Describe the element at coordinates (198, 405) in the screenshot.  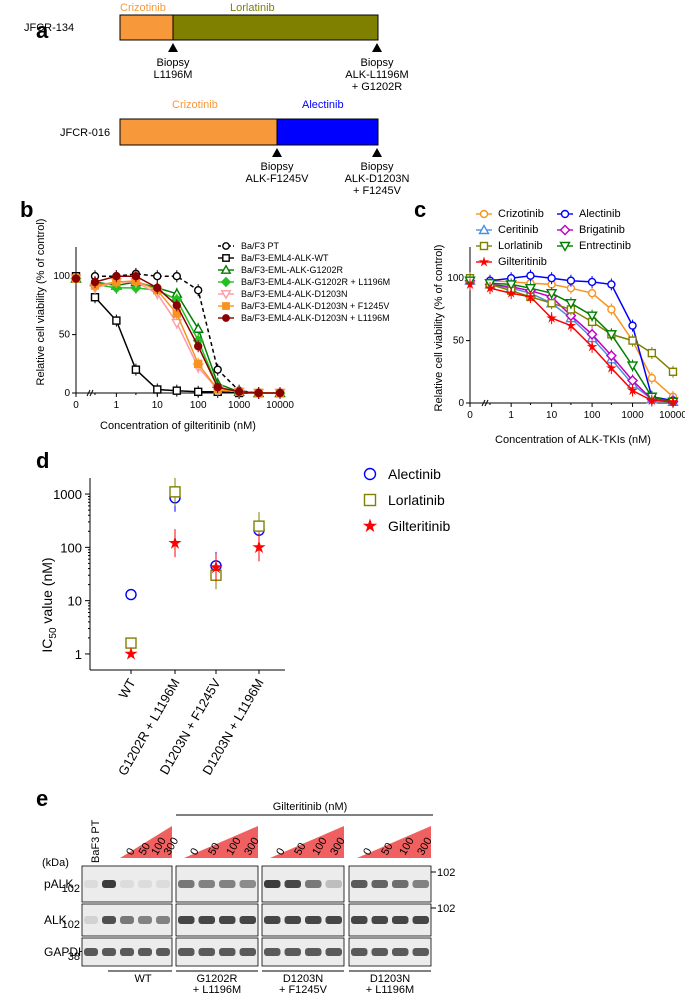
I see `x-tick-label: 100` at that location.